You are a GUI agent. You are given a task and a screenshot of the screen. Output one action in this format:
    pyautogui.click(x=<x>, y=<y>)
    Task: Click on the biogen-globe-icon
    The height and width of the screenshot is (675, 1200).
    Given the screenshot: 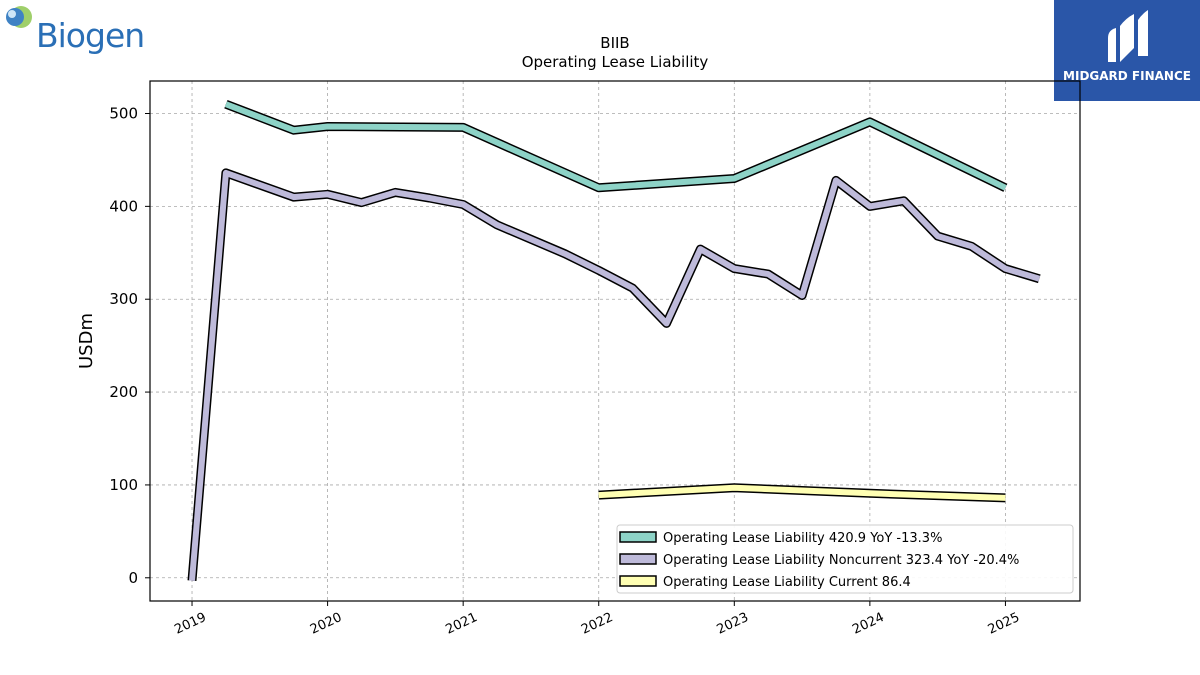 What is the action you would take?
    pyautogui.click(x=19, y=17)
    